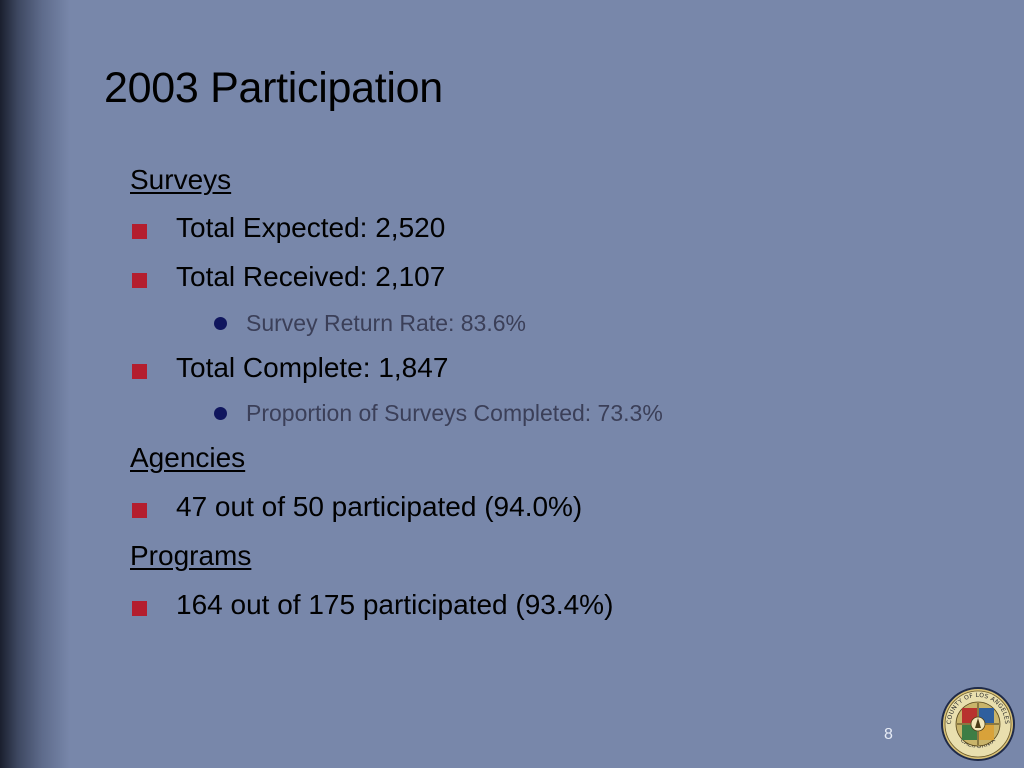 The height and width of the screenshot is (768, 1024). I want to click on slide-title: 2003 Participation, so click(273, 88).